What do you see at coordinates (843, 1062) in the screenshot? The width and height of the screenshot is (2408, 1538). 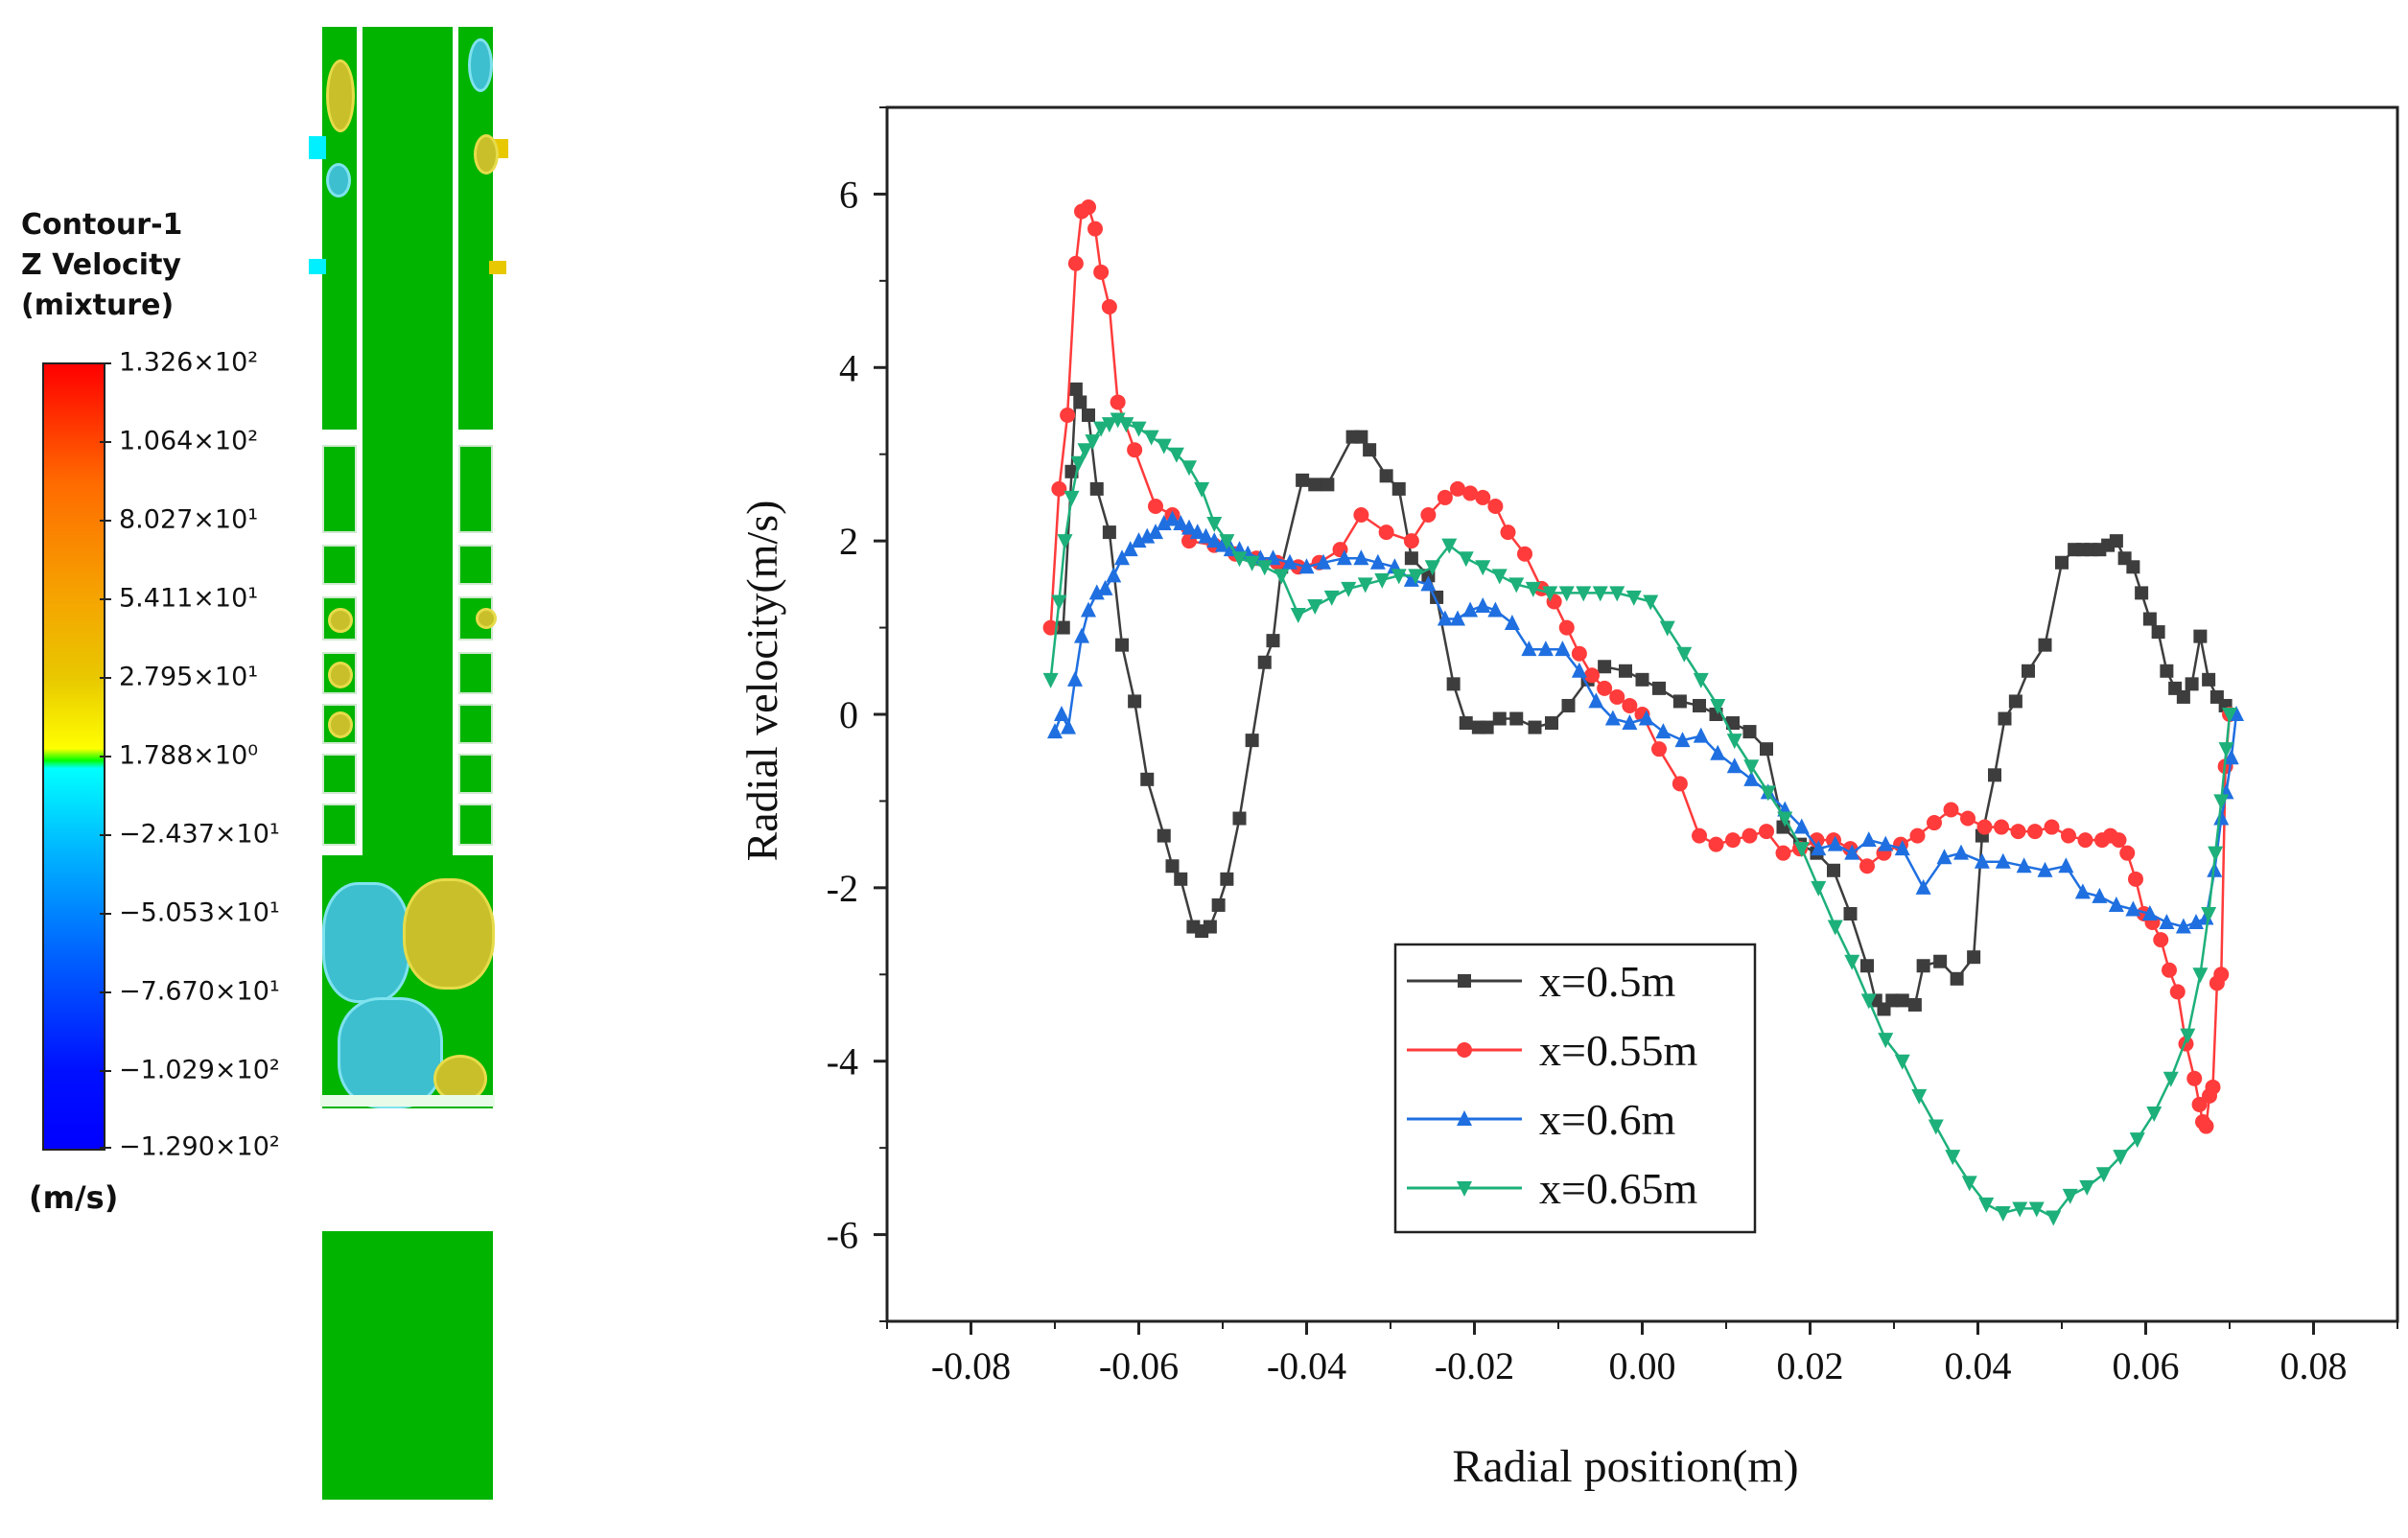 I see `y-tick-label: -4` at bounding box center [843, 1062].